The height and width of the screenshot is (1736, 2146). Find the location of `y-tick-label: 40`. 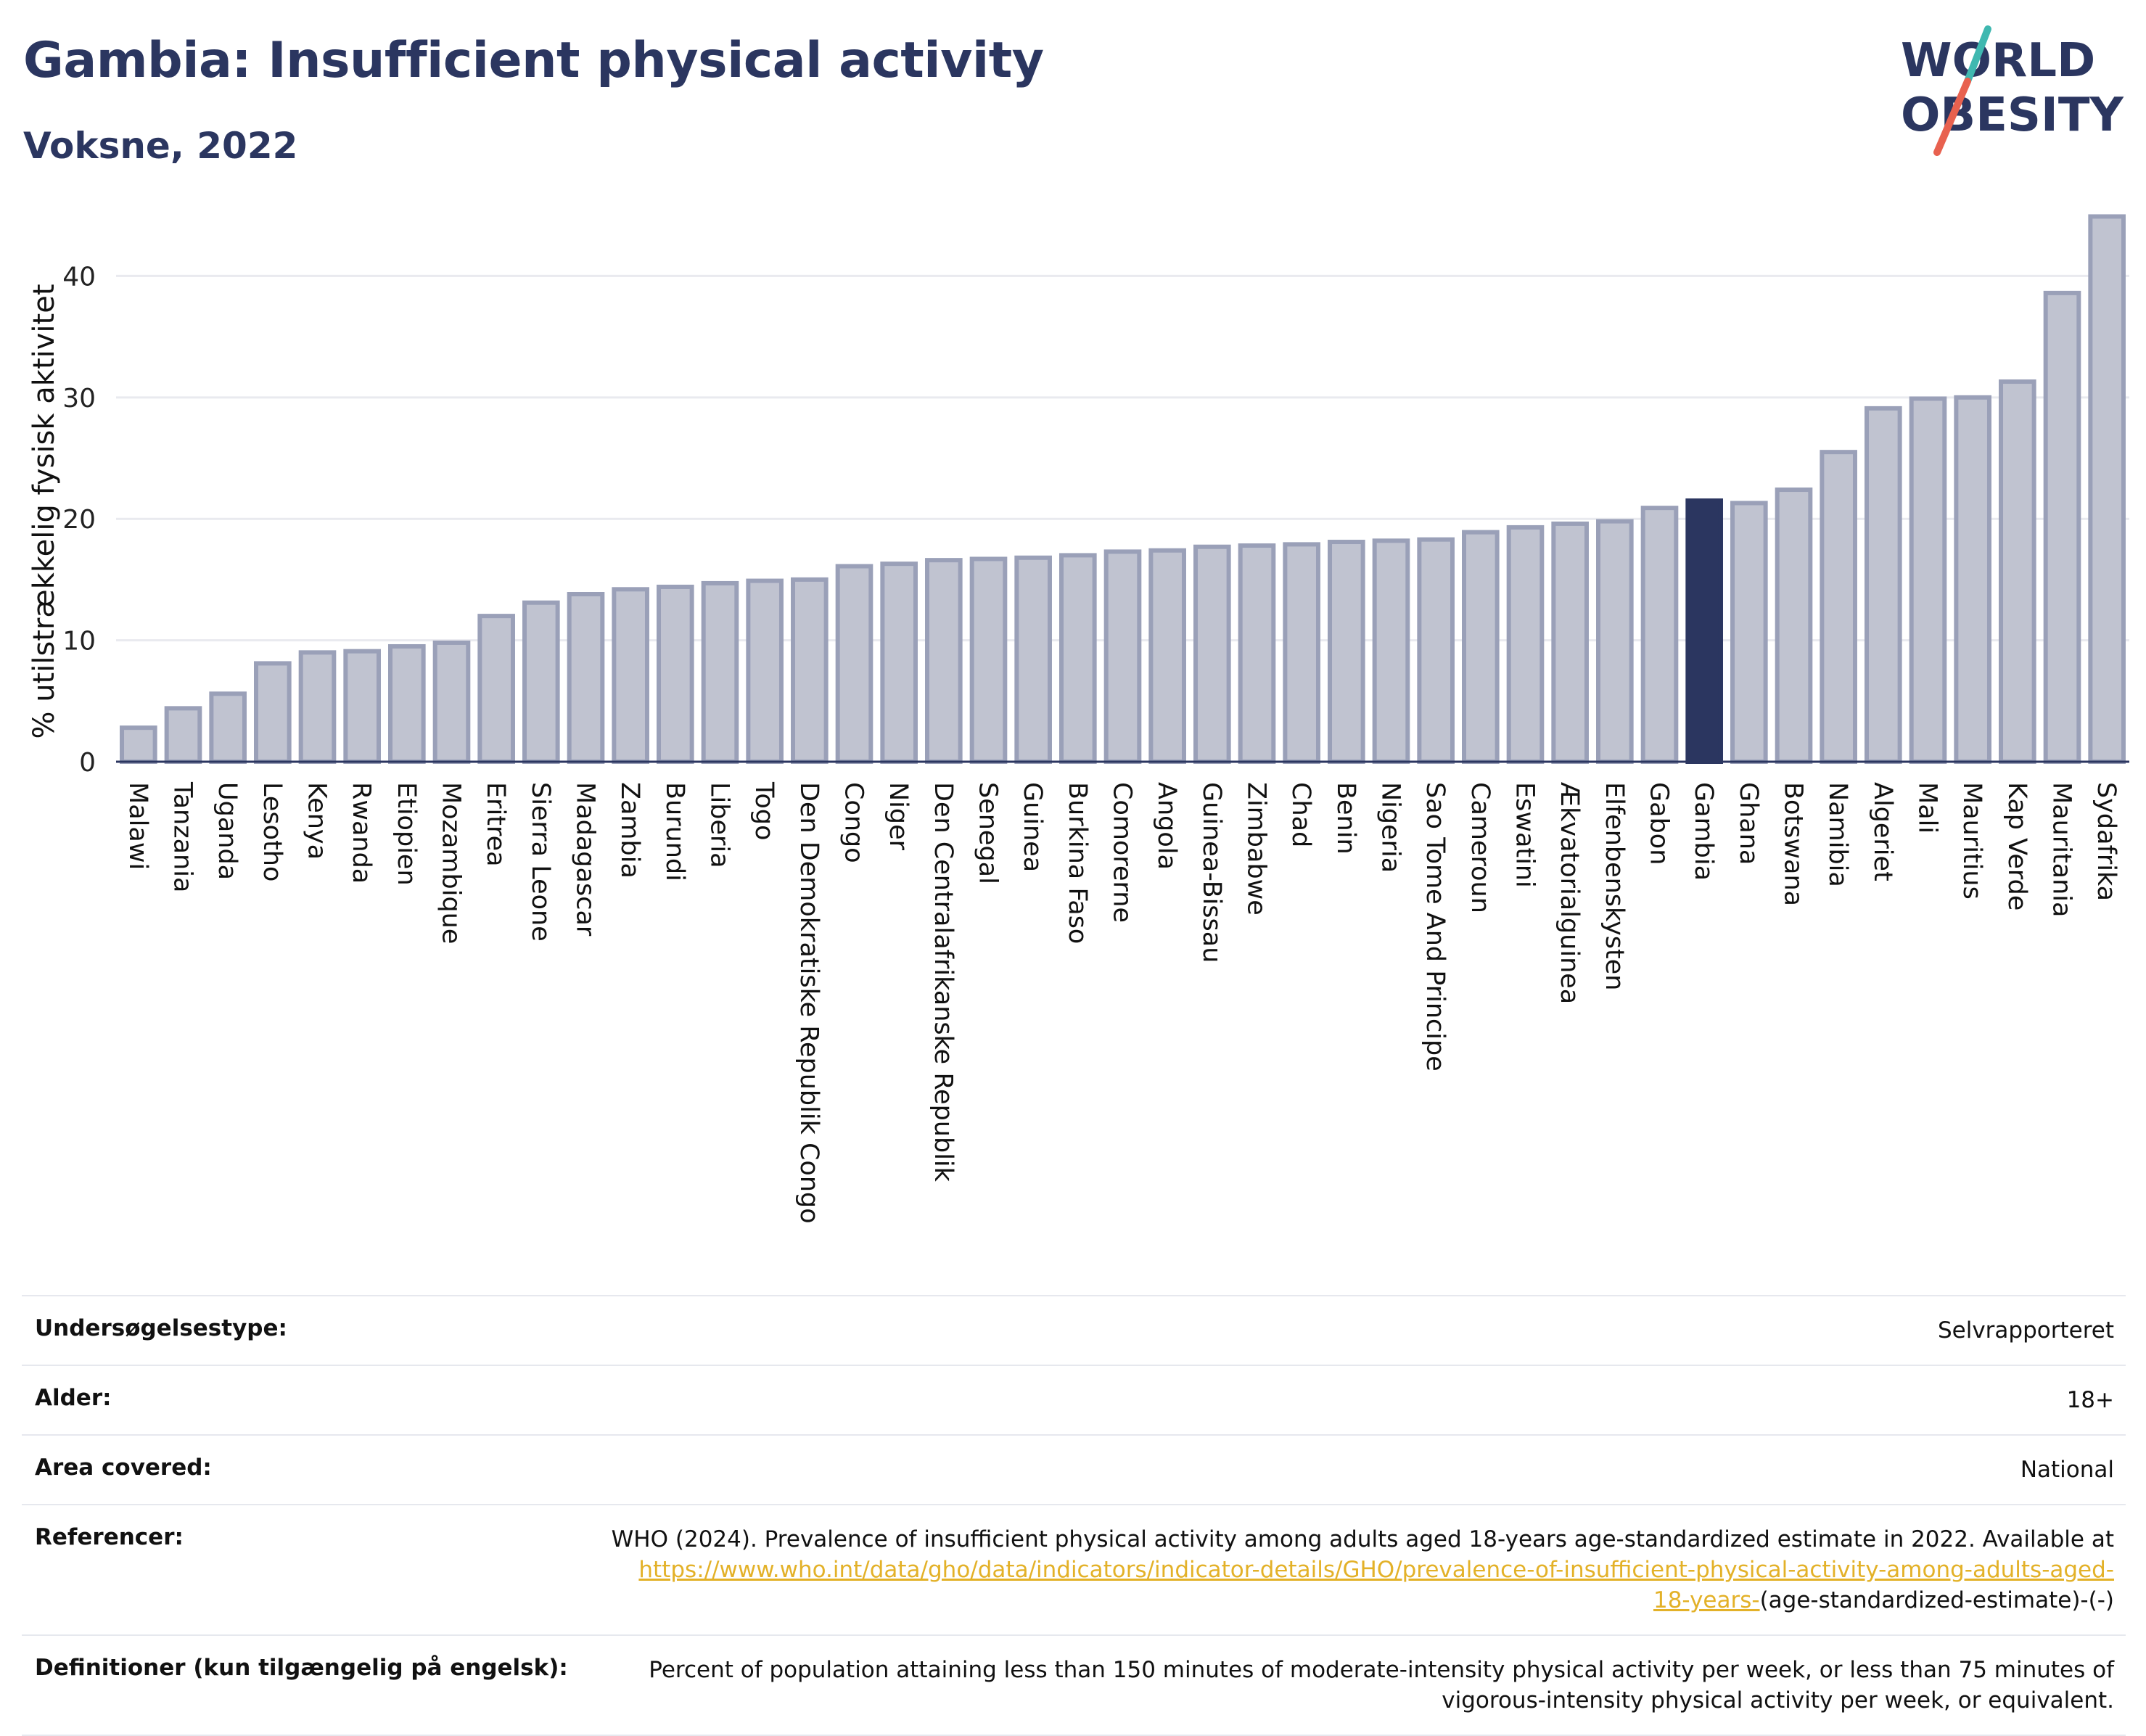

y-tick-label: 40 is located at coordinates (79, 277).